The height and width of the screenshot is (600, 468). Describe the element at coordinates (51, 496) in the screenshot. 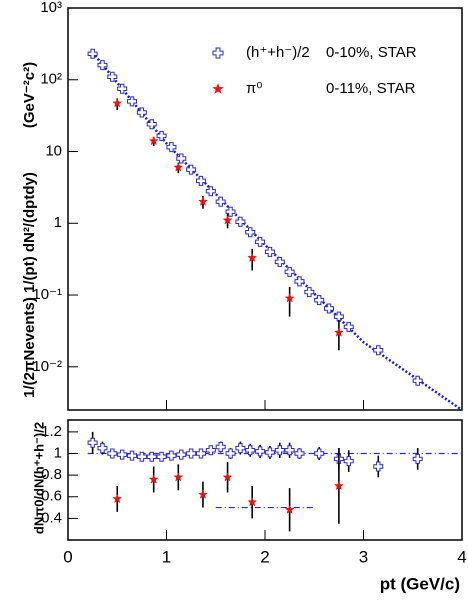

I see `y-tick-label: 0.6` at that location.